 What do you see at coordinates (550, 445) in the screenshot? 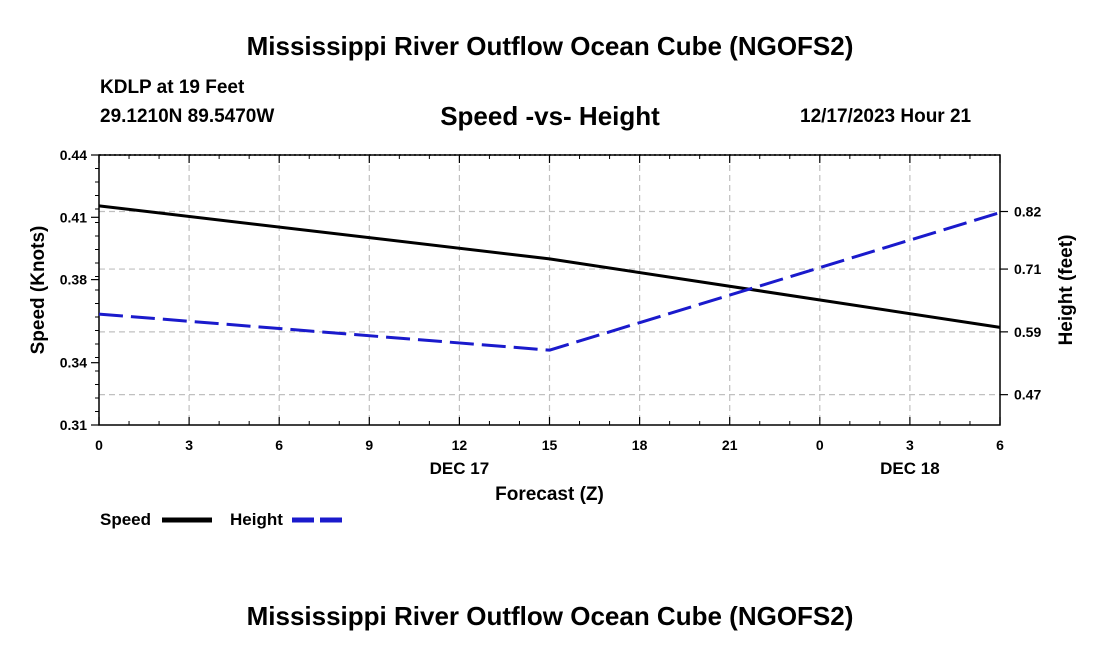
I see `x-tick-label: 15` at bounding box center [550, 445].